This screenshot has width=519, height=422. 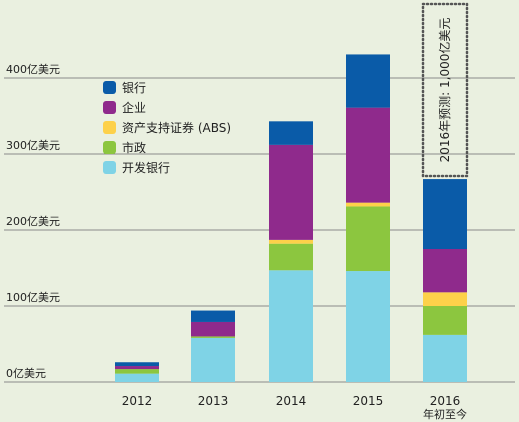 What do you see at coordinates (368, 155) in the screenshot?
I see `bar-2015-corporate` at bounding box center [368, 155].